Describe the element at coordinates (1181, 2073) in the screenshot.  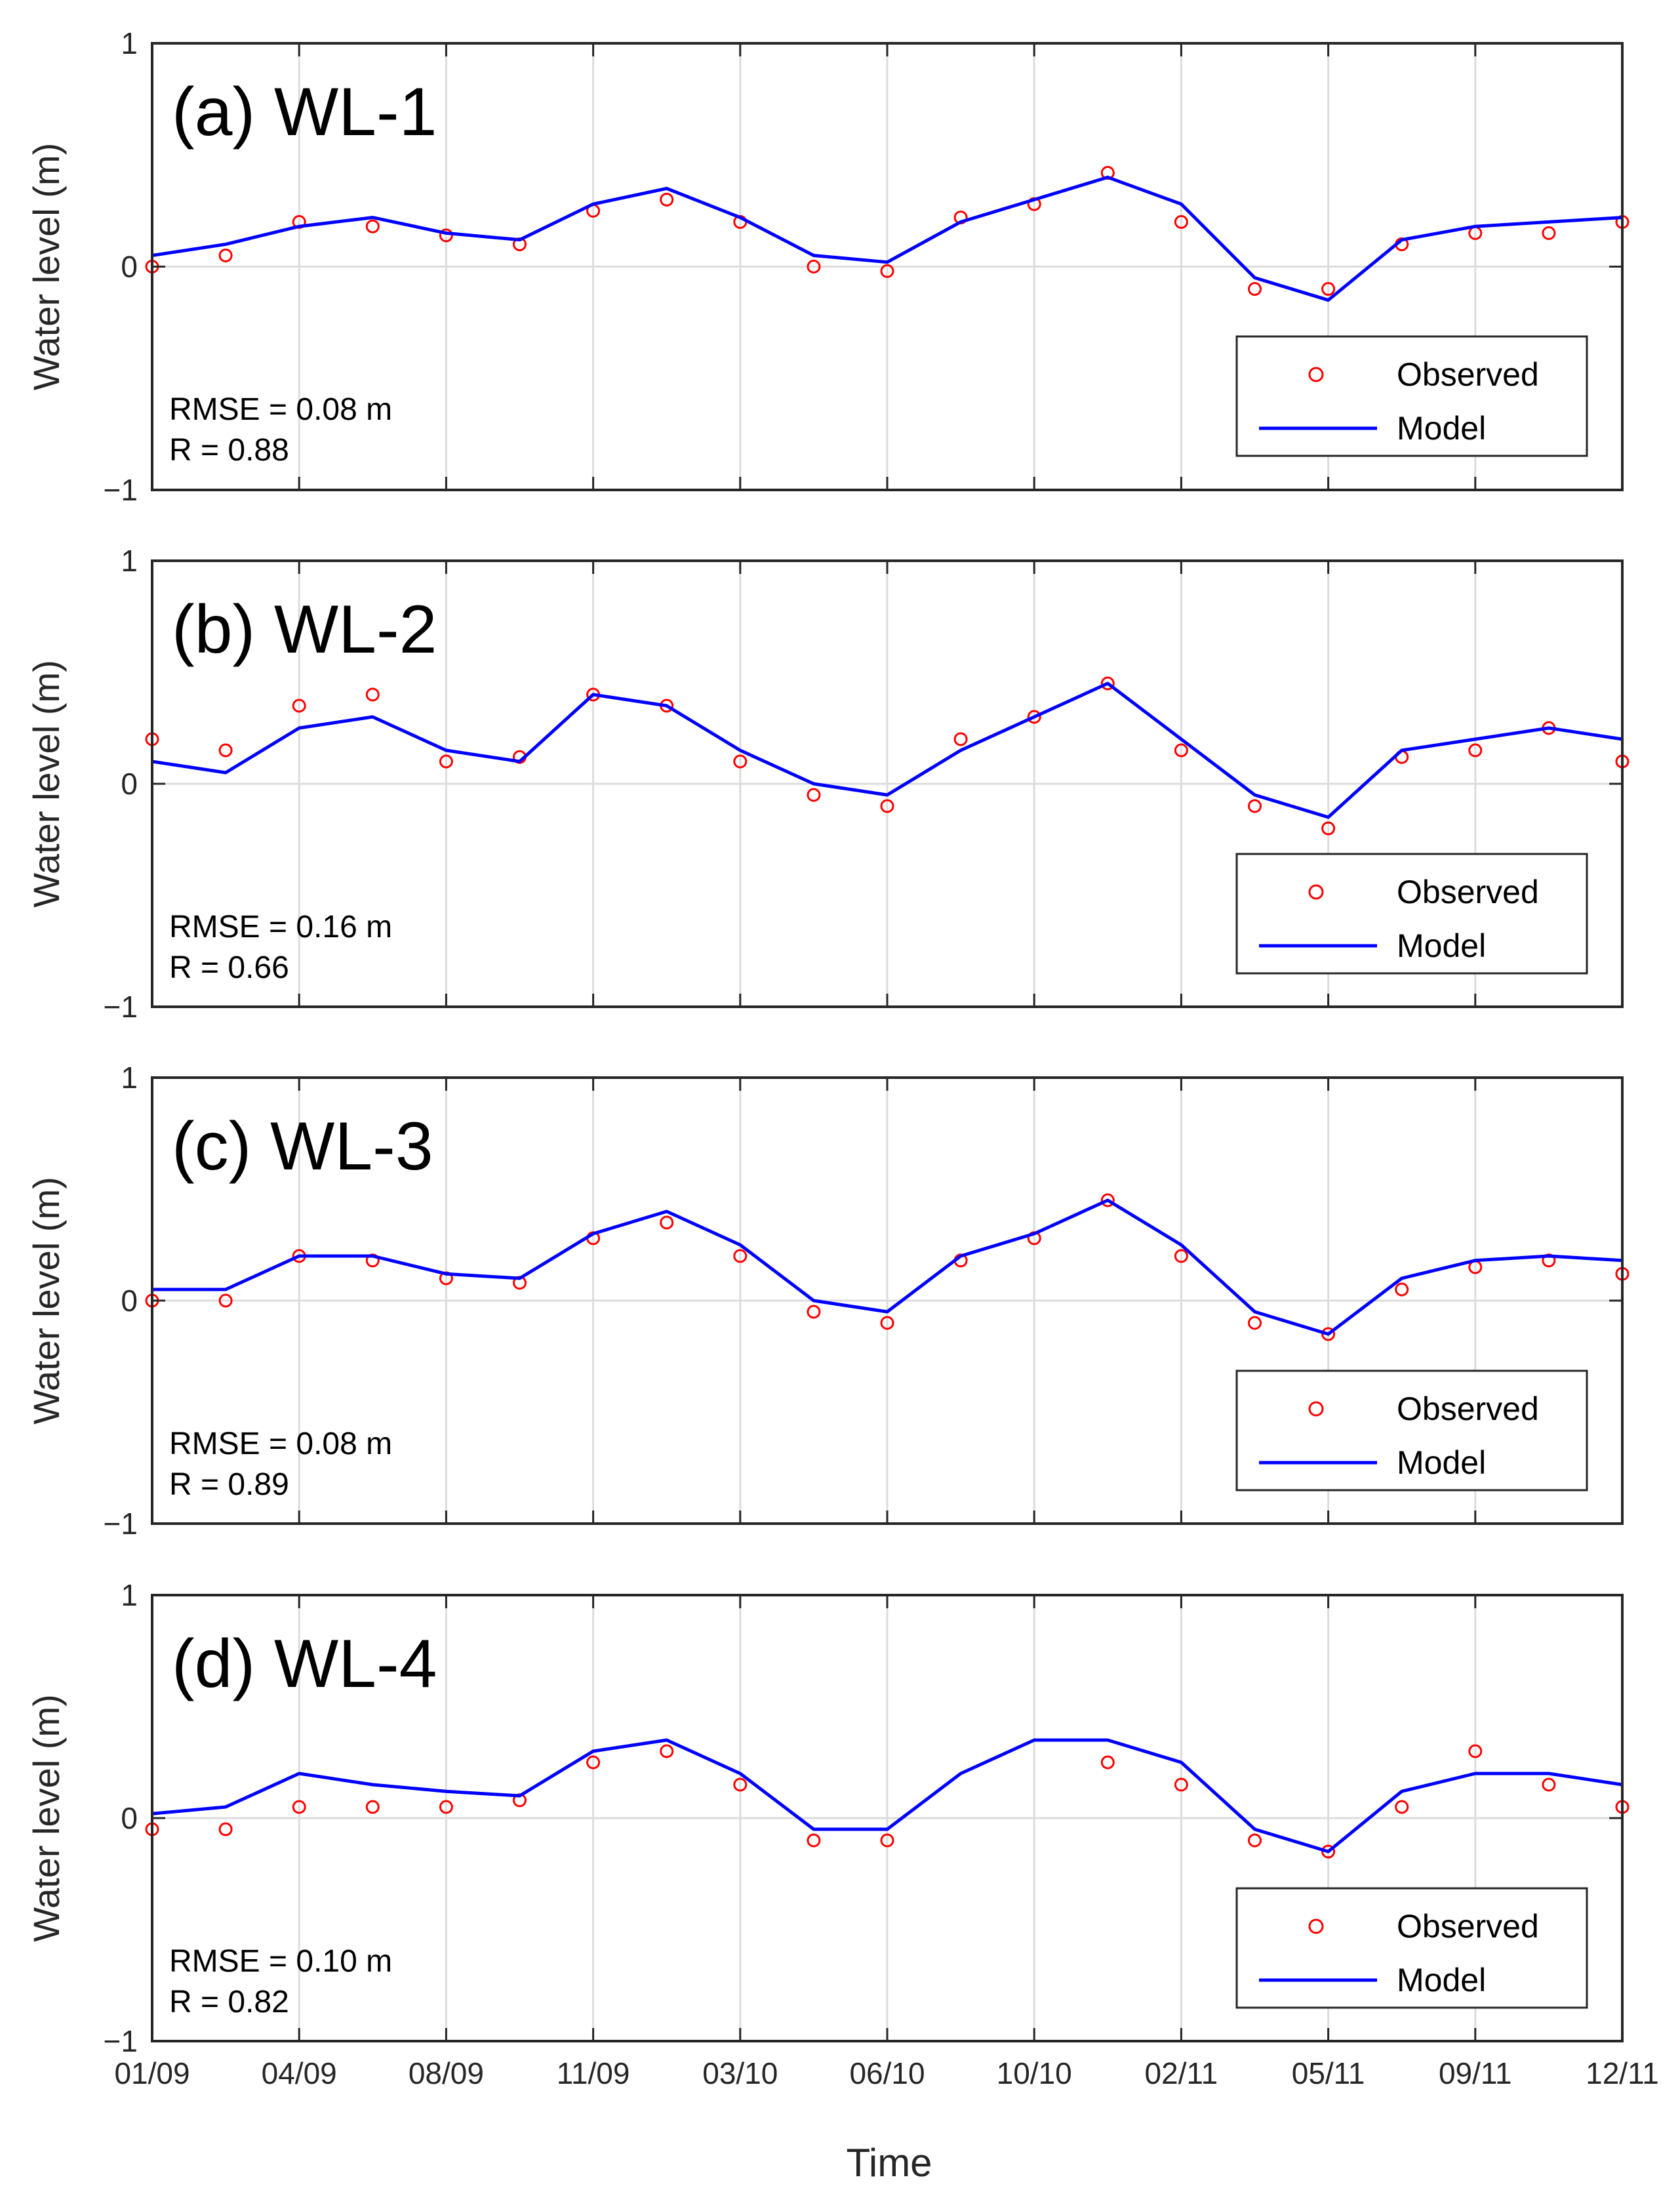
I see `x-tick-label: 02/11` at that location.